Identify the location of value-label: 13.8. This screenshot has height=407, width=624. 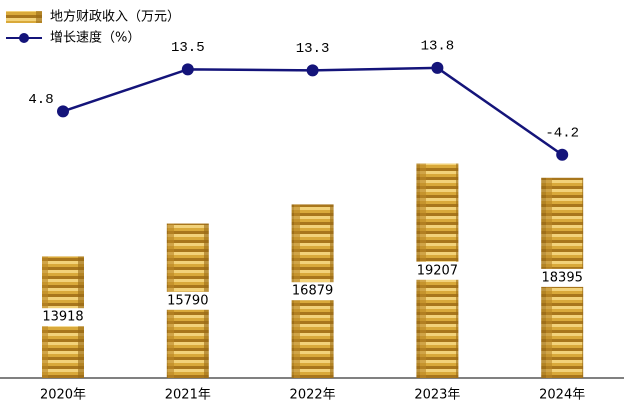
(438, 47).